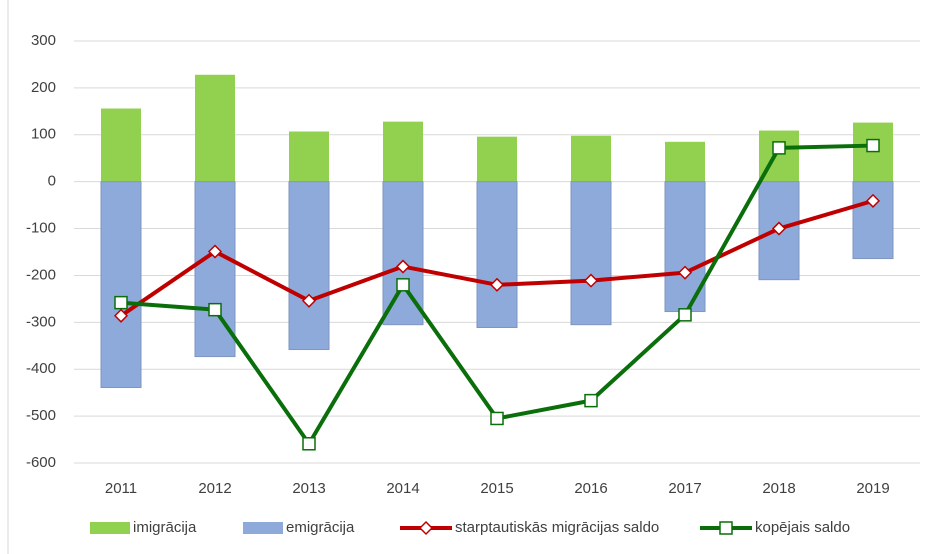  What do you see at coordinates (308, 488) in the screenshot?
I see `x-tick-label: 2013` at bounding box center [308, 488].